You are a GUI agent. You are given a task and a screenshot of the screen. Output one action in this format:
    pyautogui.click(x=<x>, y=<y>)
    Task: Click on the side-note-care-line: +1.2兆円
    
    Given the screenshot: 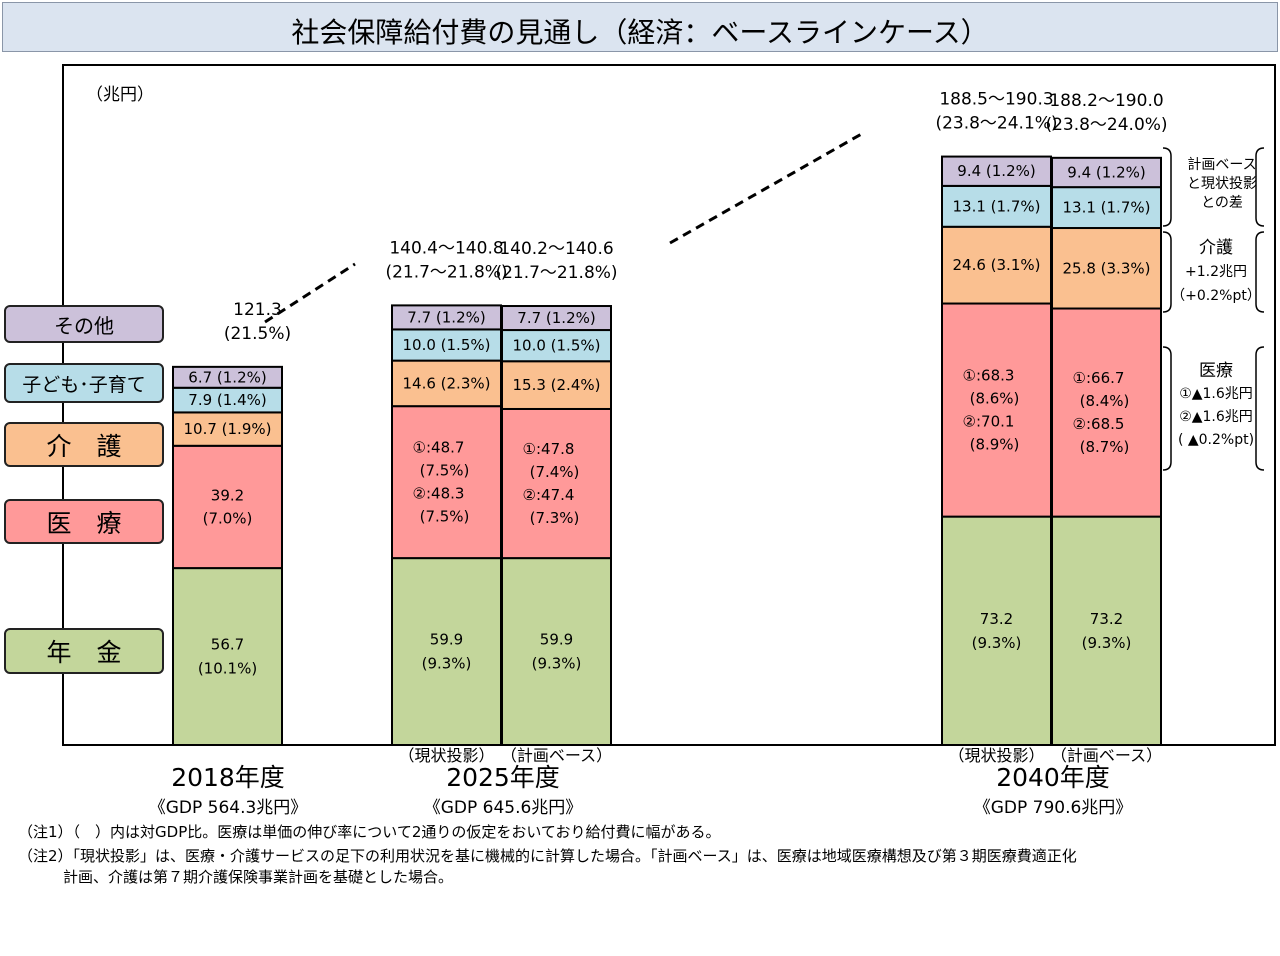 What is the action you would take?
    pyautogui.click(x=1216, y=272)
    